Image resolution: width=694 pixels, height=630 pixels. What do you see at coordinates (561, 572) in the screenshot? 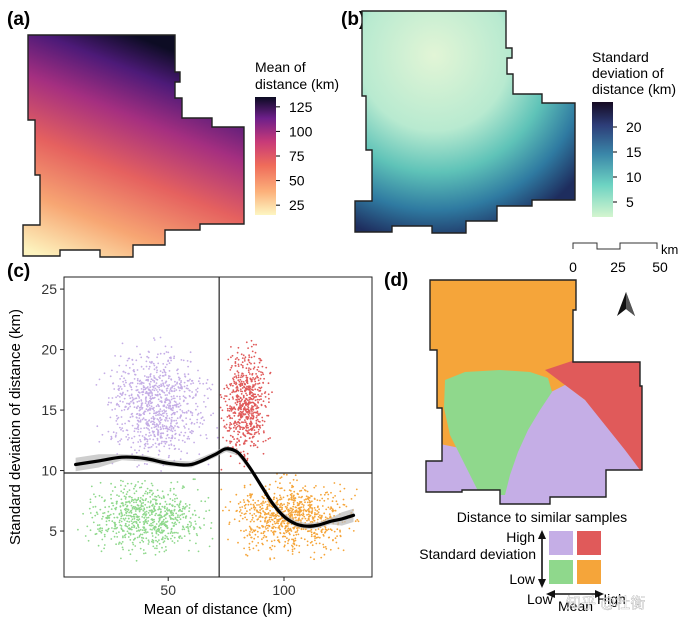
I see `legend-cell-green` at bounding box center [561, 572].